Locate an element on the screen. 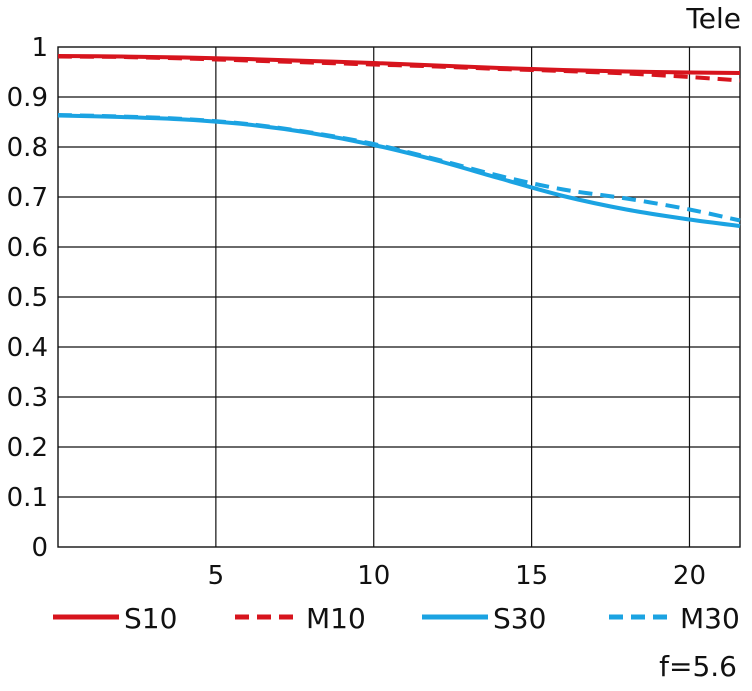  y-tick-label: 0.4 is located at coordinates (27, 348).